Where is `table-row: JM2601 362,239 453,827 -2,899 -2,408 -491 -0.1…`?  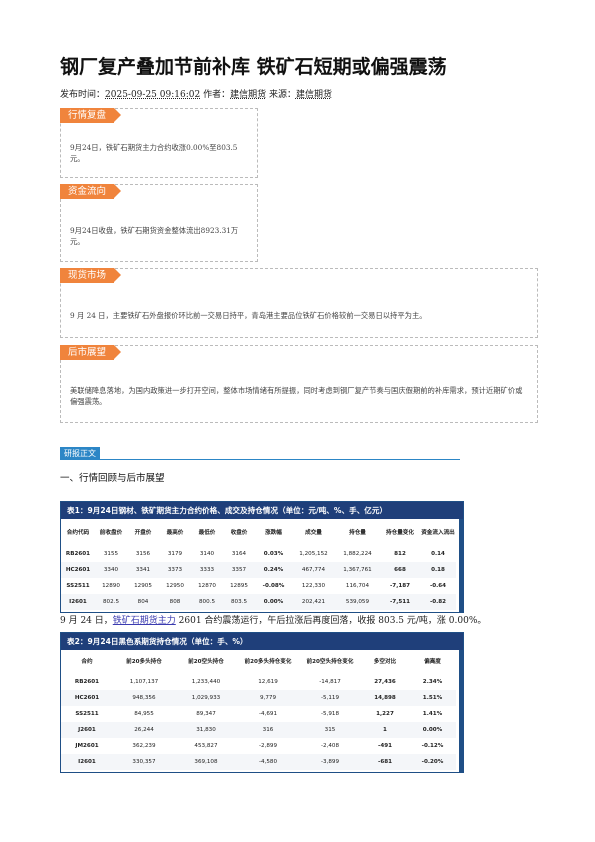
table-row: JM2601 362,239 453,827 -2,899 -2,408 -491 -0.1… is located at coordinates (258, 746).